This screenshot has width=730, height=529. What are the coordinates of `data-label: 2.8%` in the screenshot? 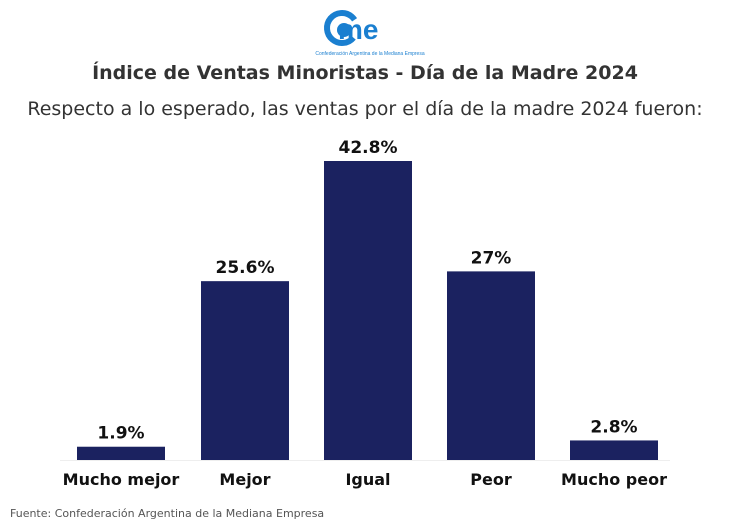 It's located at (613, 427).